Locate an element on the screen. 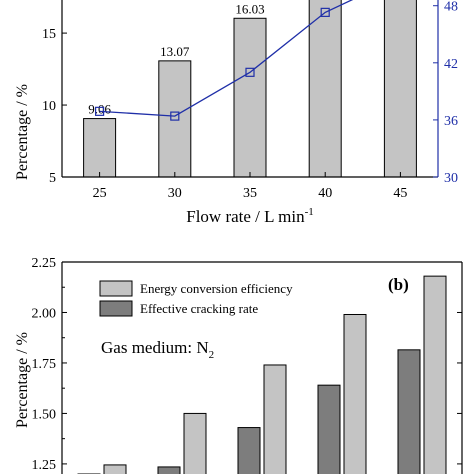 This screenshot has width=474, height=474. y2-tick-label: 36 is located at coordinates (451, 121).